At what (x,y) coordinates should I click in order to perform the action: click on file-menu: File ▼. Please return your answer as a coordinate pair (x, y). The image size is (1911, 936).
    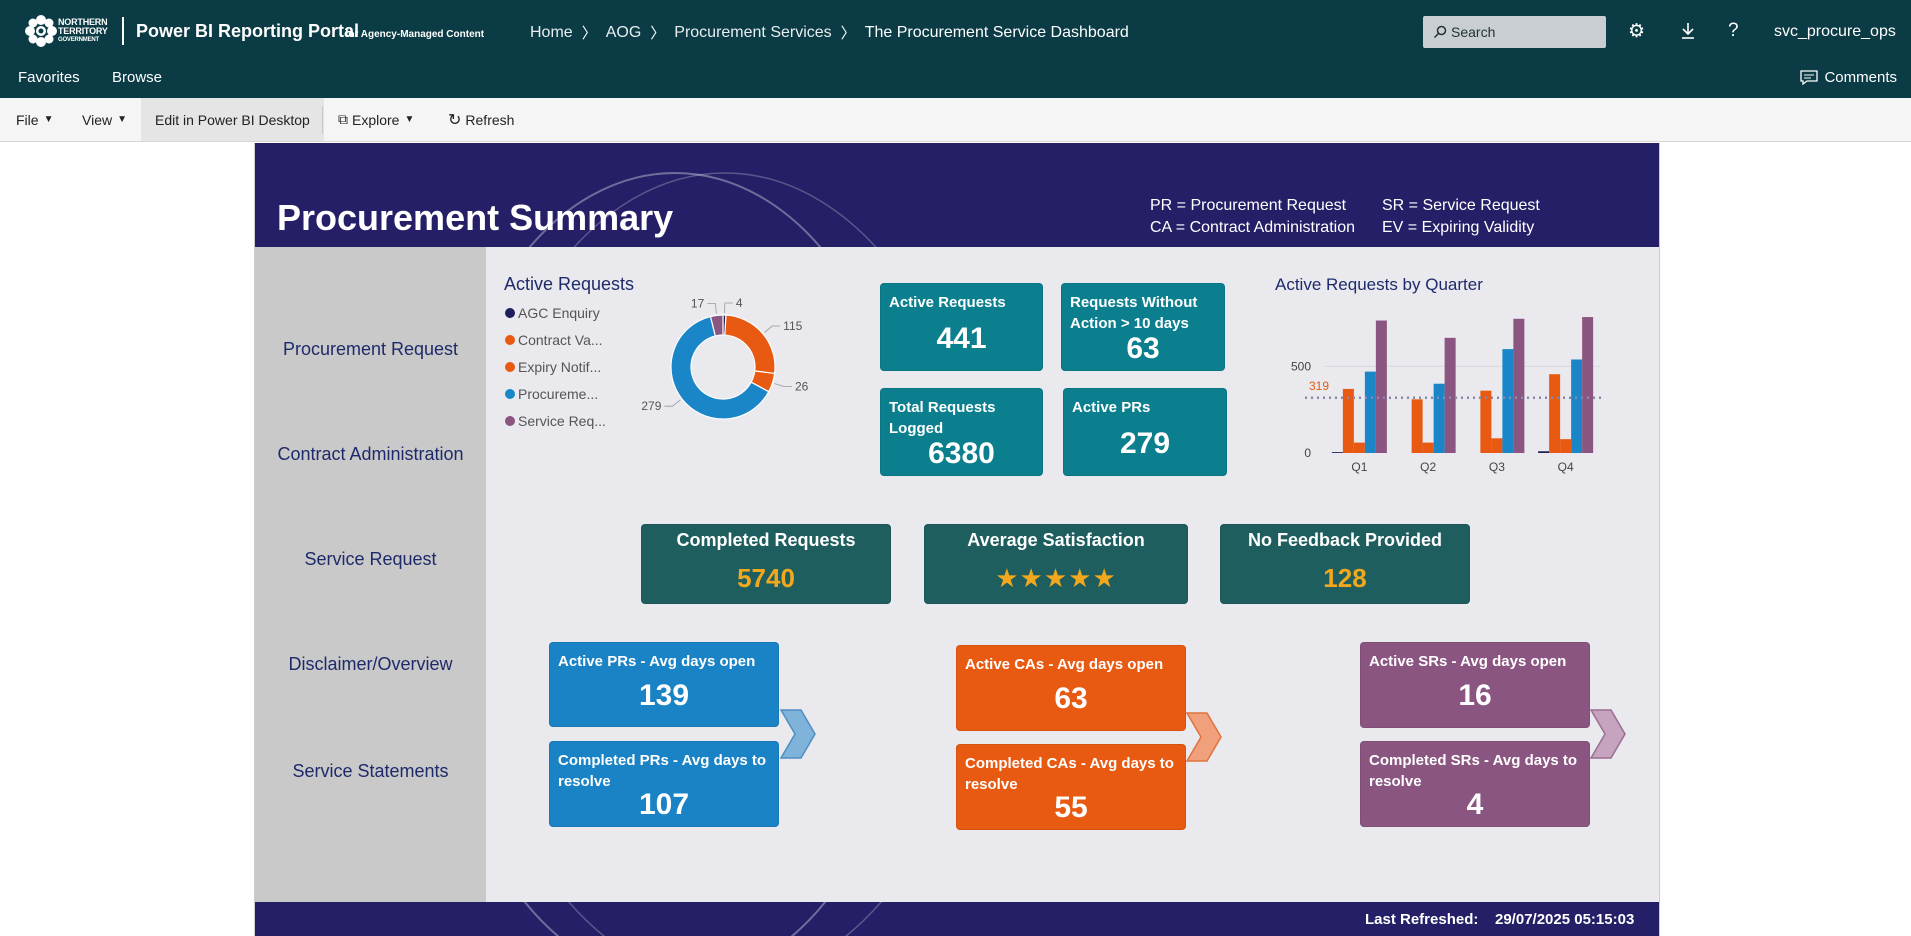
    Looking at the image, I should click on (34, 119).